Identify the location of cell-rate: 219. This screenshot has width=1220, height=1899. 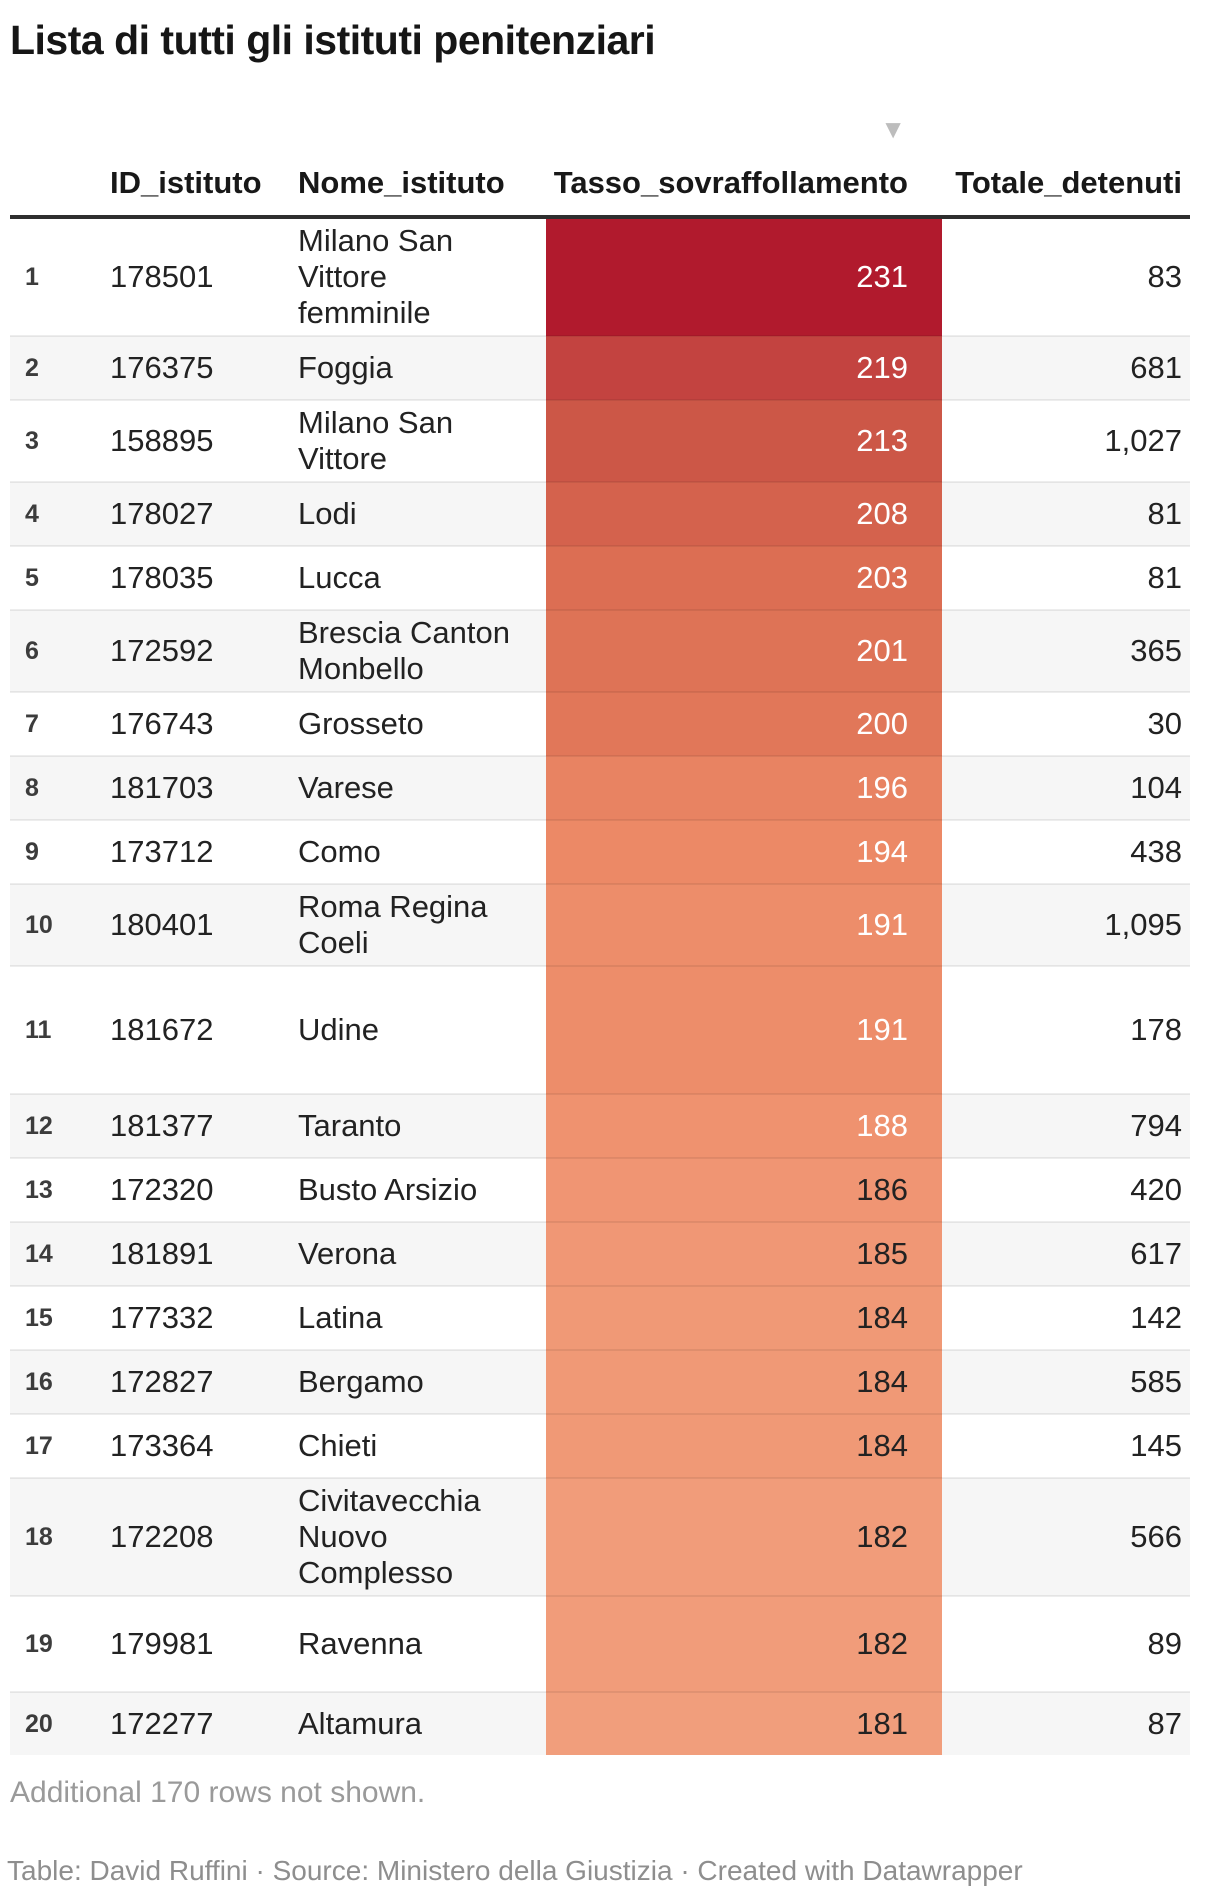
(744, 367).